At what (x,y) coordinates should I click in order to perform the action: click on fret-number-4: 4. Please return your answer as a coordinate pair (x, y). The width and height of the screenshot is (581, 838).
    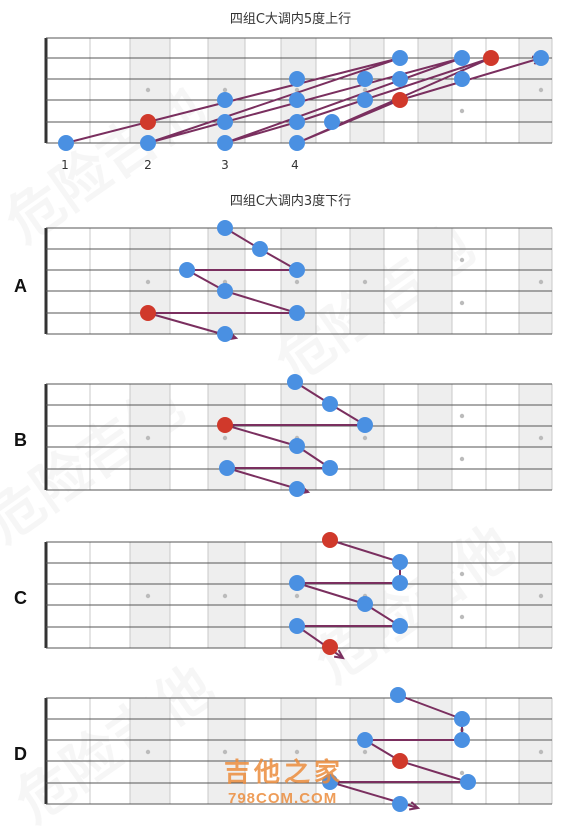
    Looking at the image, I should click on (295, 165).